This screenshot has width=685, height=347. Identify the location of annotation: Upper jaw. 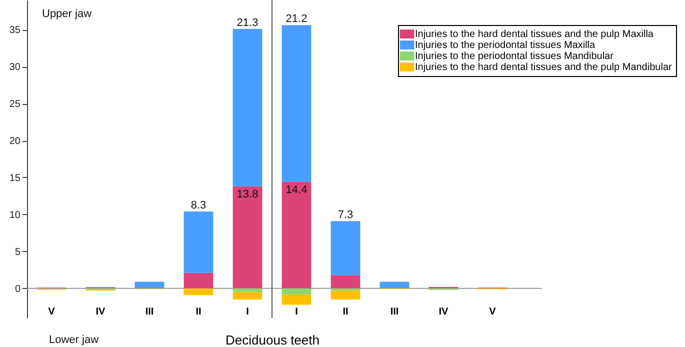
(67, 14).